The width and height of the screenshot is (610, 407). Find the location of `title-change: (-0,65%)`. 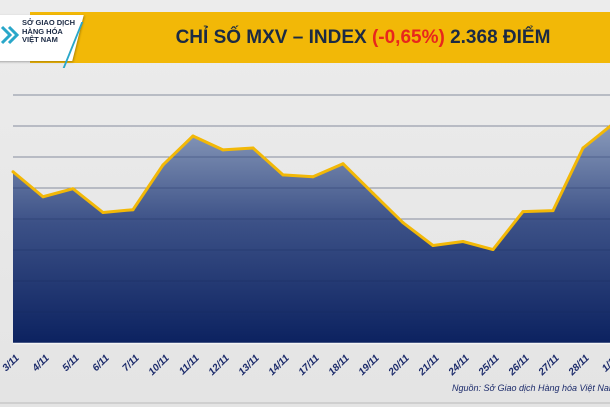

title-change: (-0,65%) is located at coordinates (408, 37).